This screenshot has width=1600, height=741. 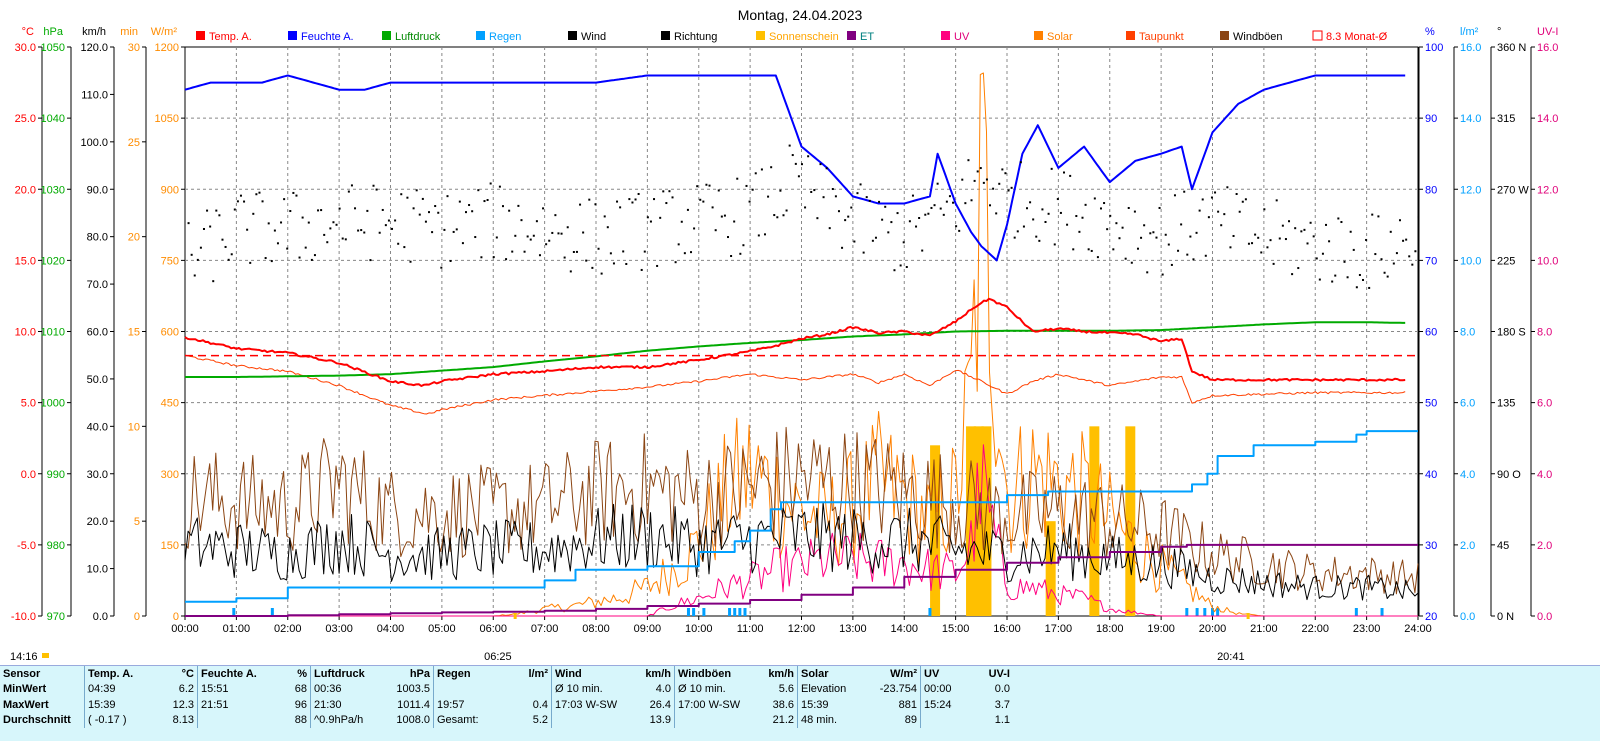 What do you see at coordinates (1161, 629) in the screenshot?
I see `x-tick-label: 19:00` at bounding box center [1161, 629].